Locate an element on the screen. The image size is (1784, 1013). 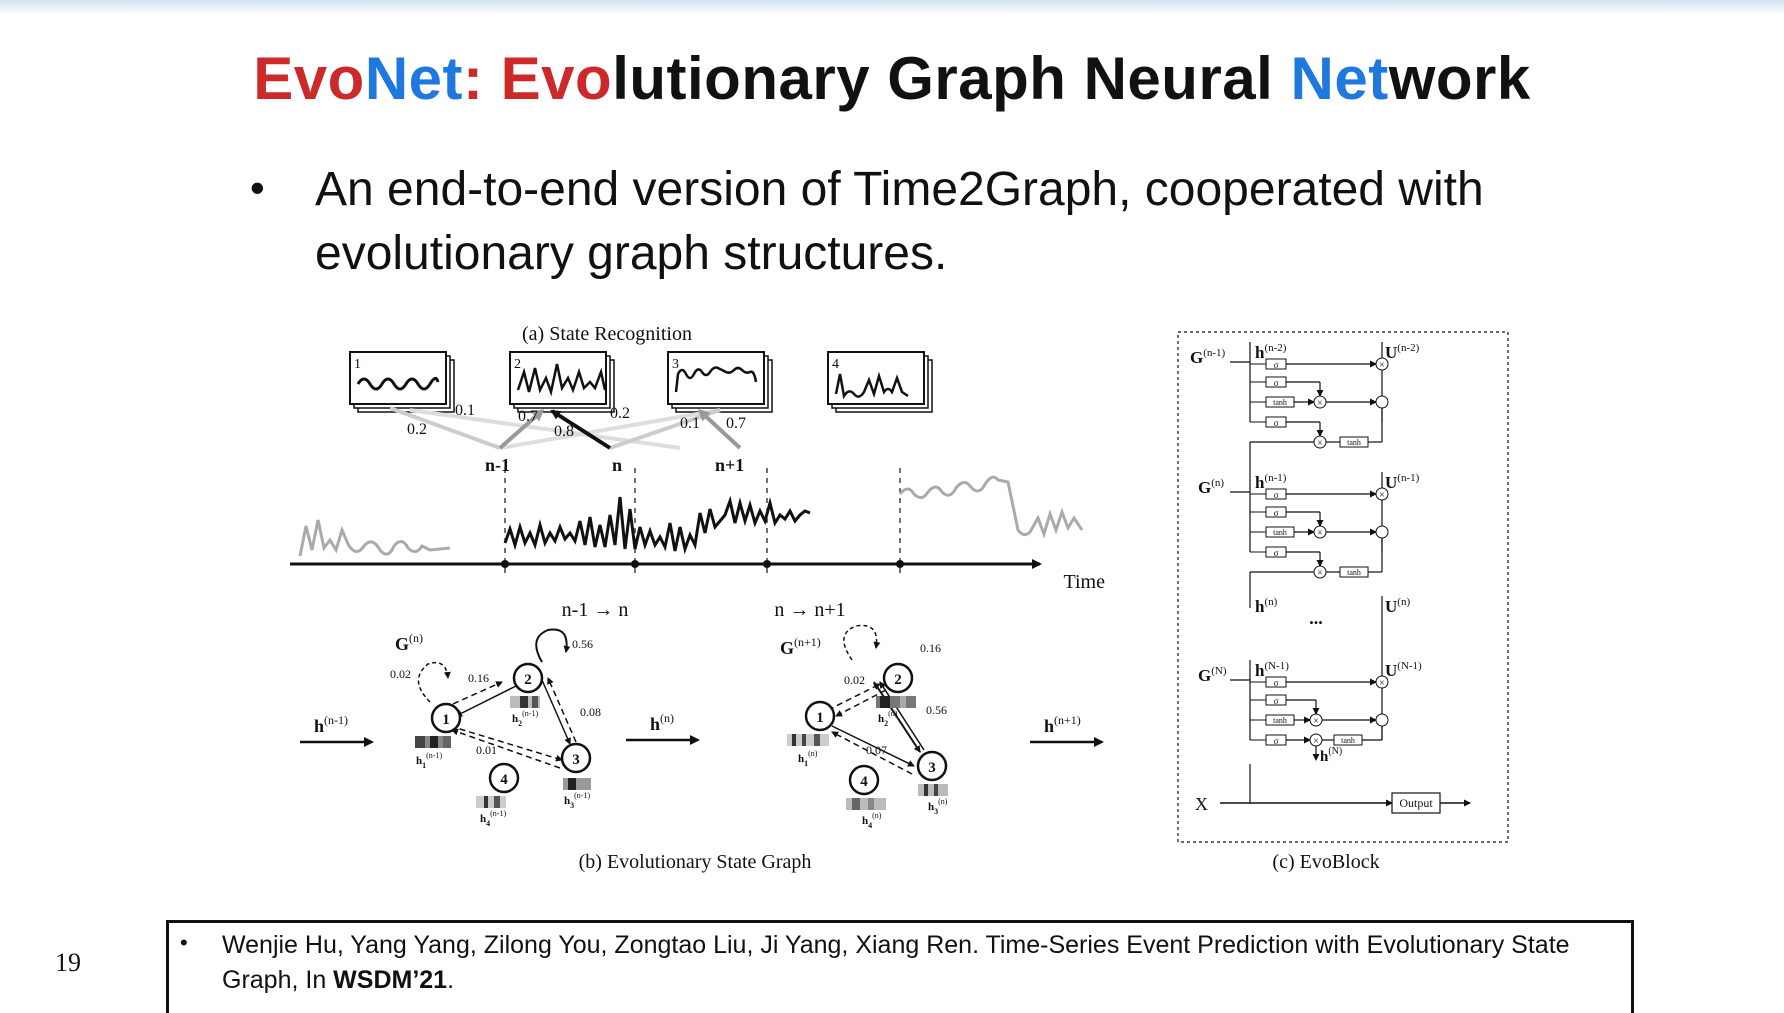
g1-node-3: 3 is located at coordinates (576, 758).